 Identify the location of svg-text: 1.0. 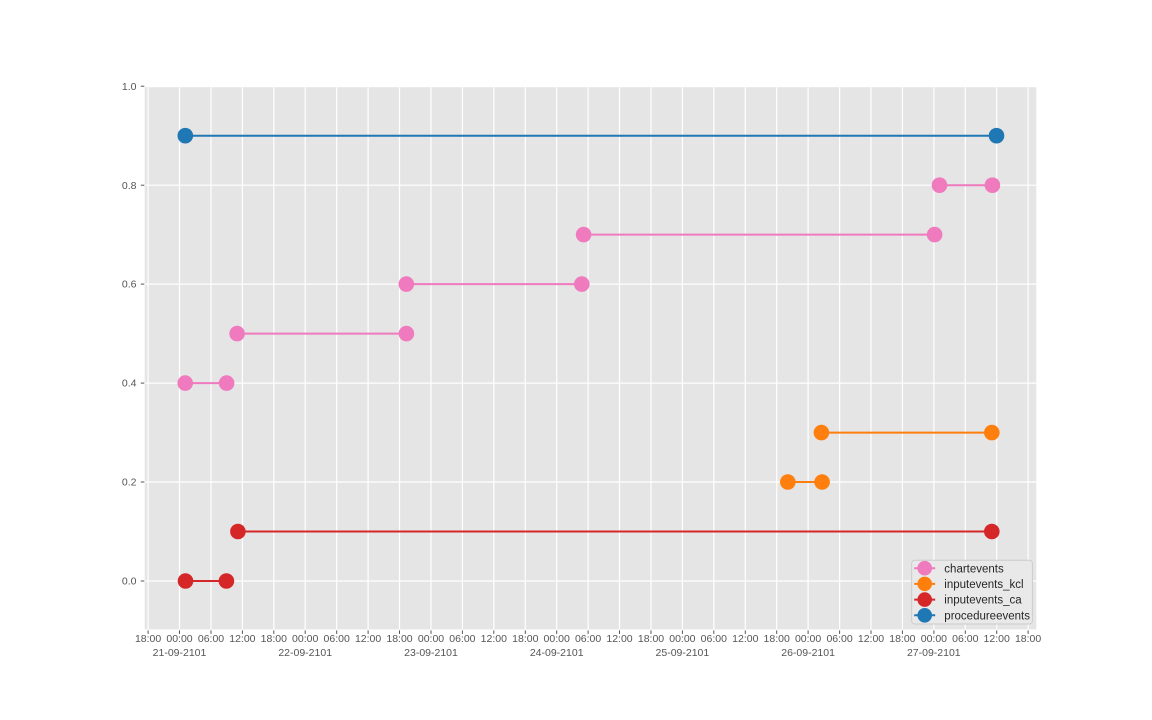
(129, 87).